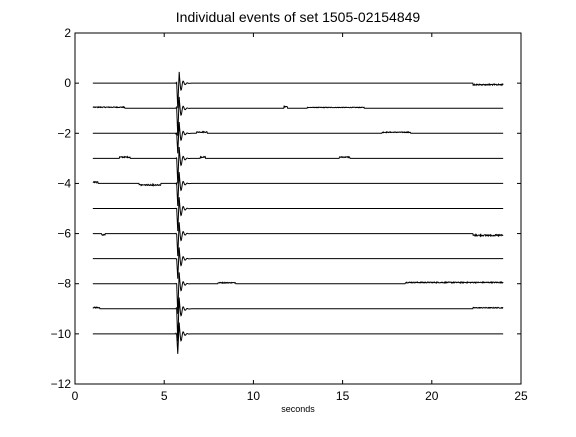 This screenshot has height=437, width=576. I want to click on y-tick-label: −10, so click(61, 334).